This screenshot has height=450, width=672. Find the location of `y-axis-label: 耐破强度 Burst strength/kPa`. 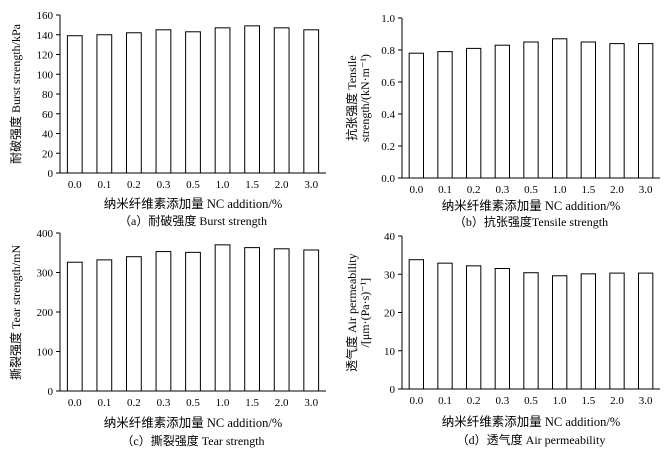

y-axis-label: 耐破强度 Burst strength/kPa is located at coordinates (16, 94).